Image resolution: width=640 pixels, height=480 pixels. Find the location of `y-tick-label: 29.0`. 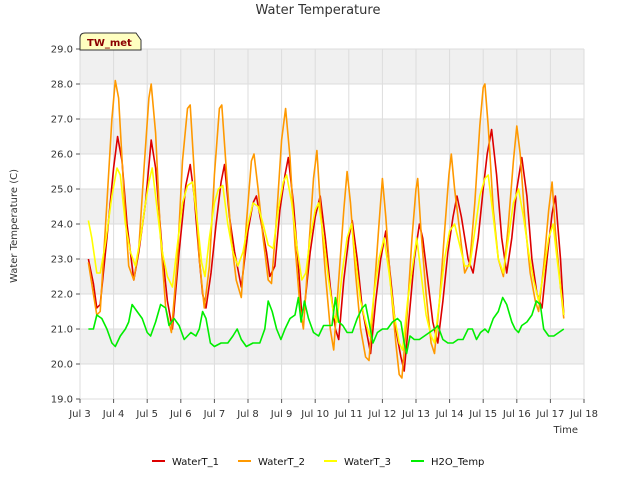

y-tick-label: 29.0 is located at coordinates (62, 50).